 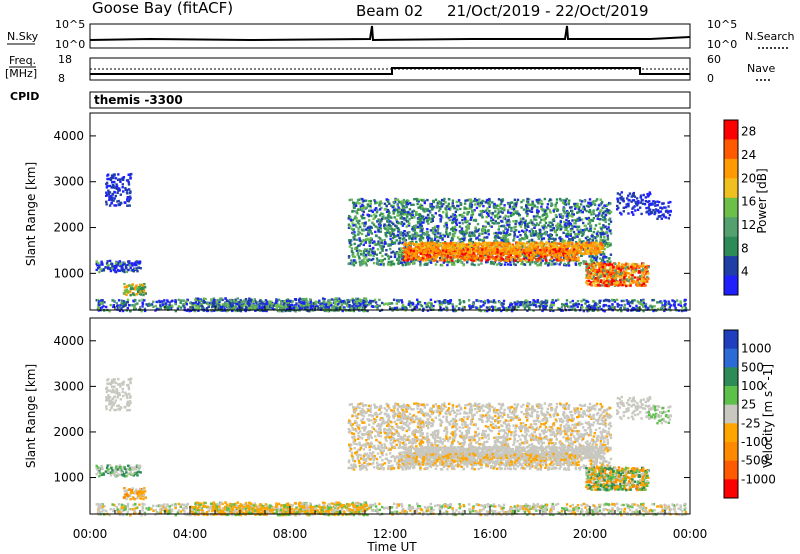 What do you see at coordinates (401, 34) in the screenshot?
I see `nsky-panel: N.Sky 10^5 10^0 10^5 10^0 N.Search` at bounding box center [401, 34].